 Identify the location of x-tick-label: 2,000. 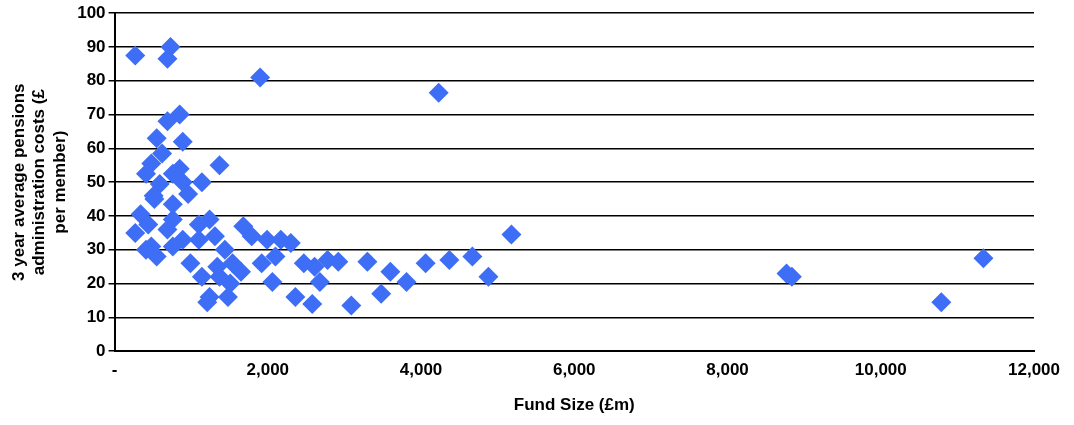
(268, 370).